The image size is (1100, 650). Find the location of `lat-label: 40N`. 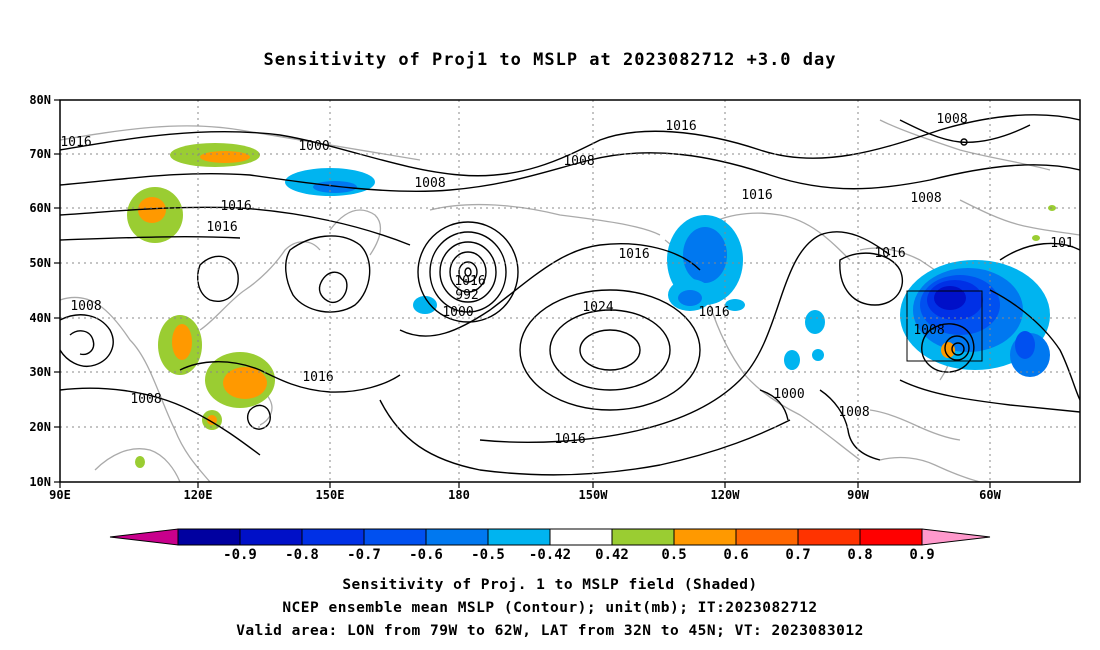

lat-label: 40N is located at coordinates (40, 318).